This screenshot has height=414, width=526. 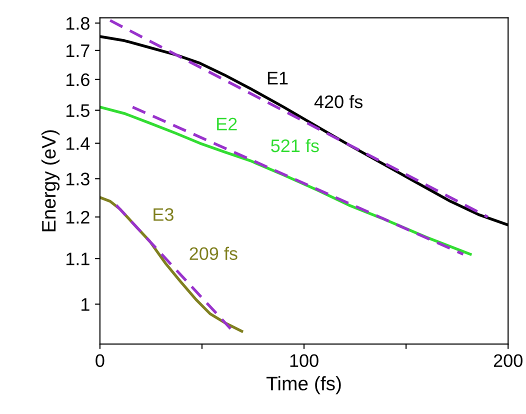 I want to click on y-tick-label: 1.2, so click(x=78, y=217).